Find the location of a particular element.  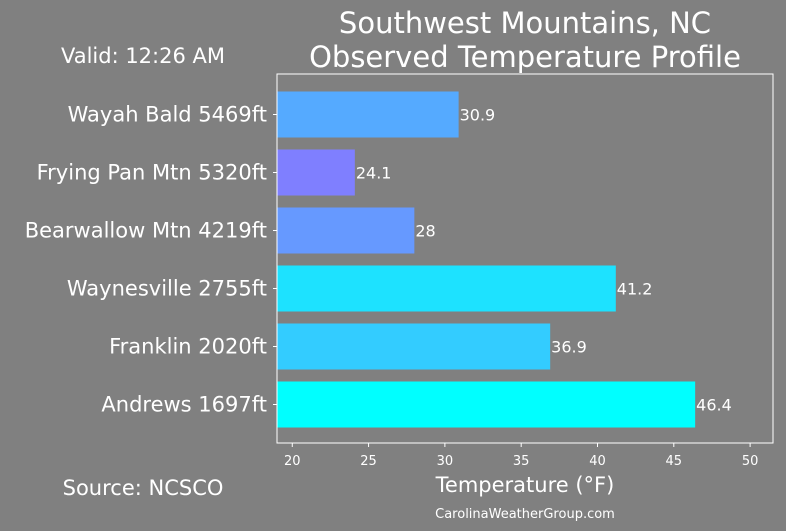

x-tick-label: 40 is located at coordinates (597, 461).